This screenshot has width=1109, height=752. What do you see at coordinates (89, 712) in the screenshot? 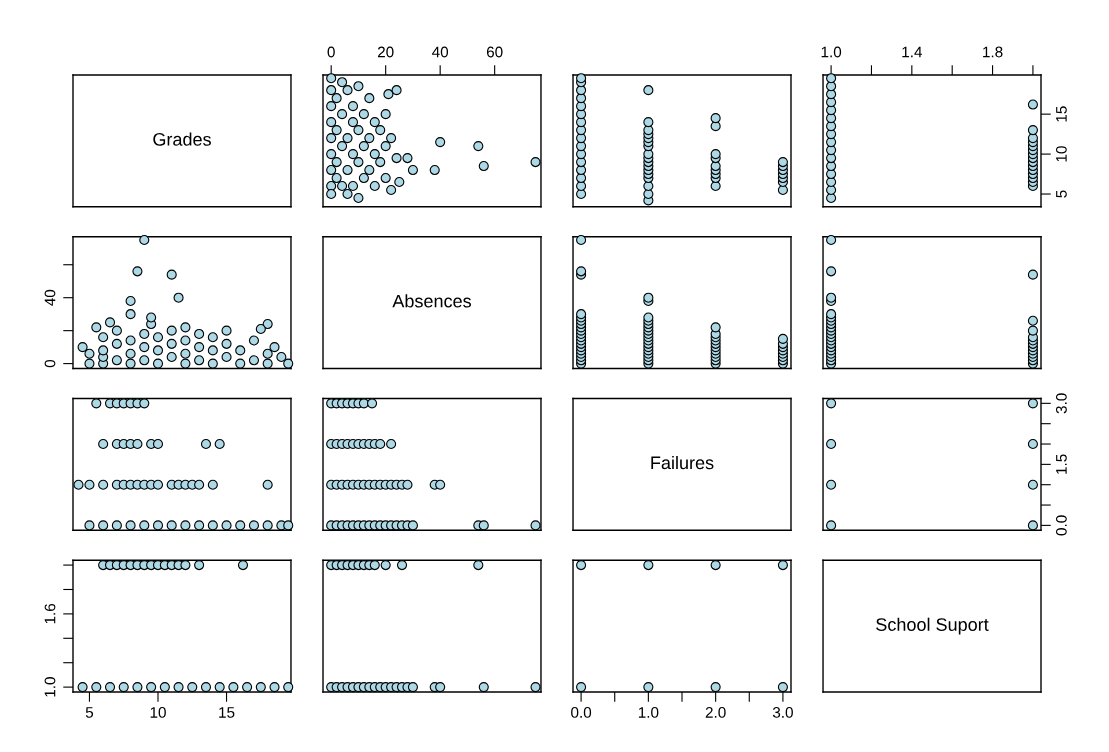
I see `x-tick-label: 5` at bounding box center [89, 712].